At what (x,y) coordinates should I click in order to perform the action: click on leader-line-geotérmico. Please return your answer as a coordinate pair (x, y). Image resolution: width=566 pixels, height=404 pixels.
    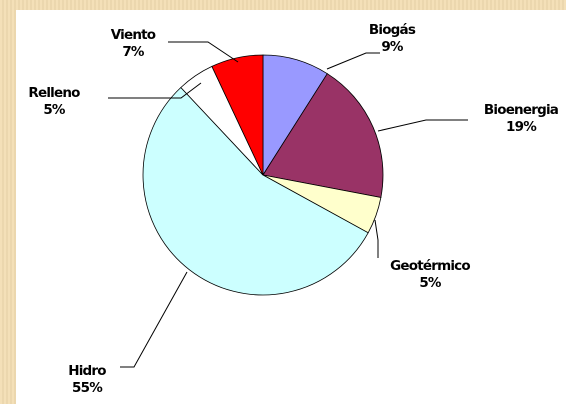
    Looking at the image, I should click on (376, 238).